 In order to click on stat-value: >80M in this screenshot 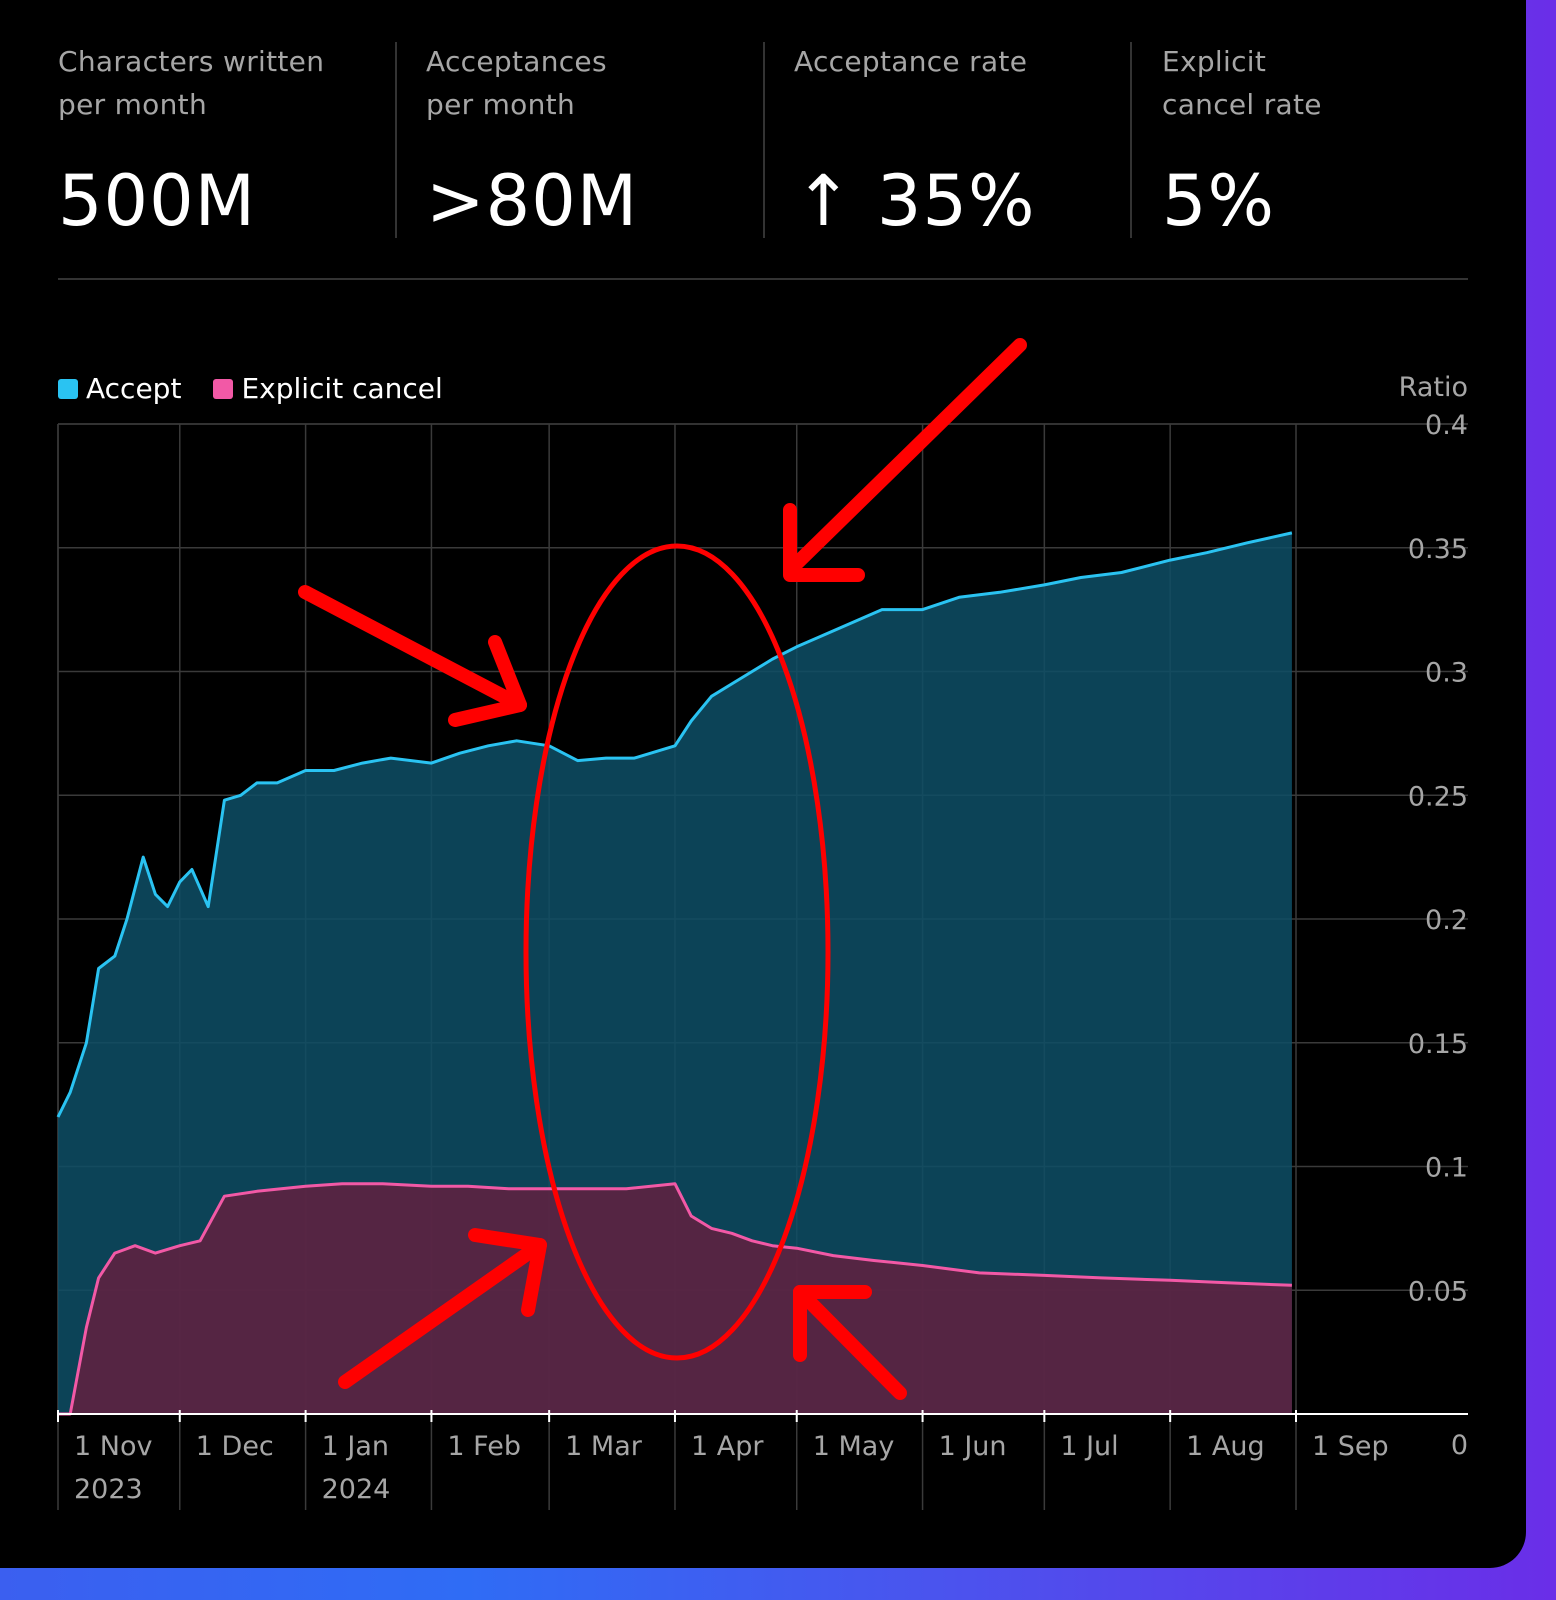, I will do `click(532, 201)`.